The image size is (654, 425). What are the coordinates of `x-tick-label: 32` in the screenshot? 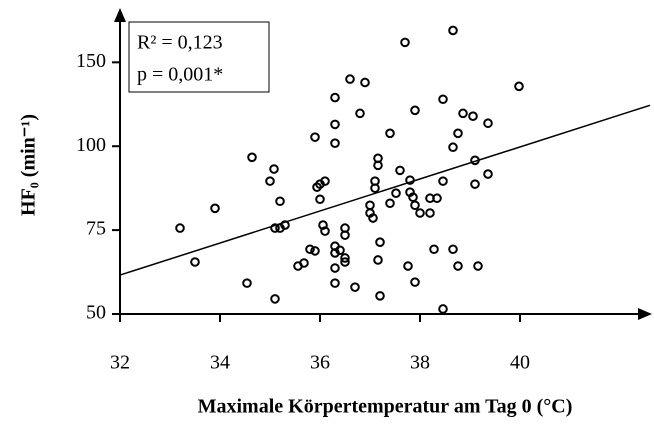 It's located at (120, 363).